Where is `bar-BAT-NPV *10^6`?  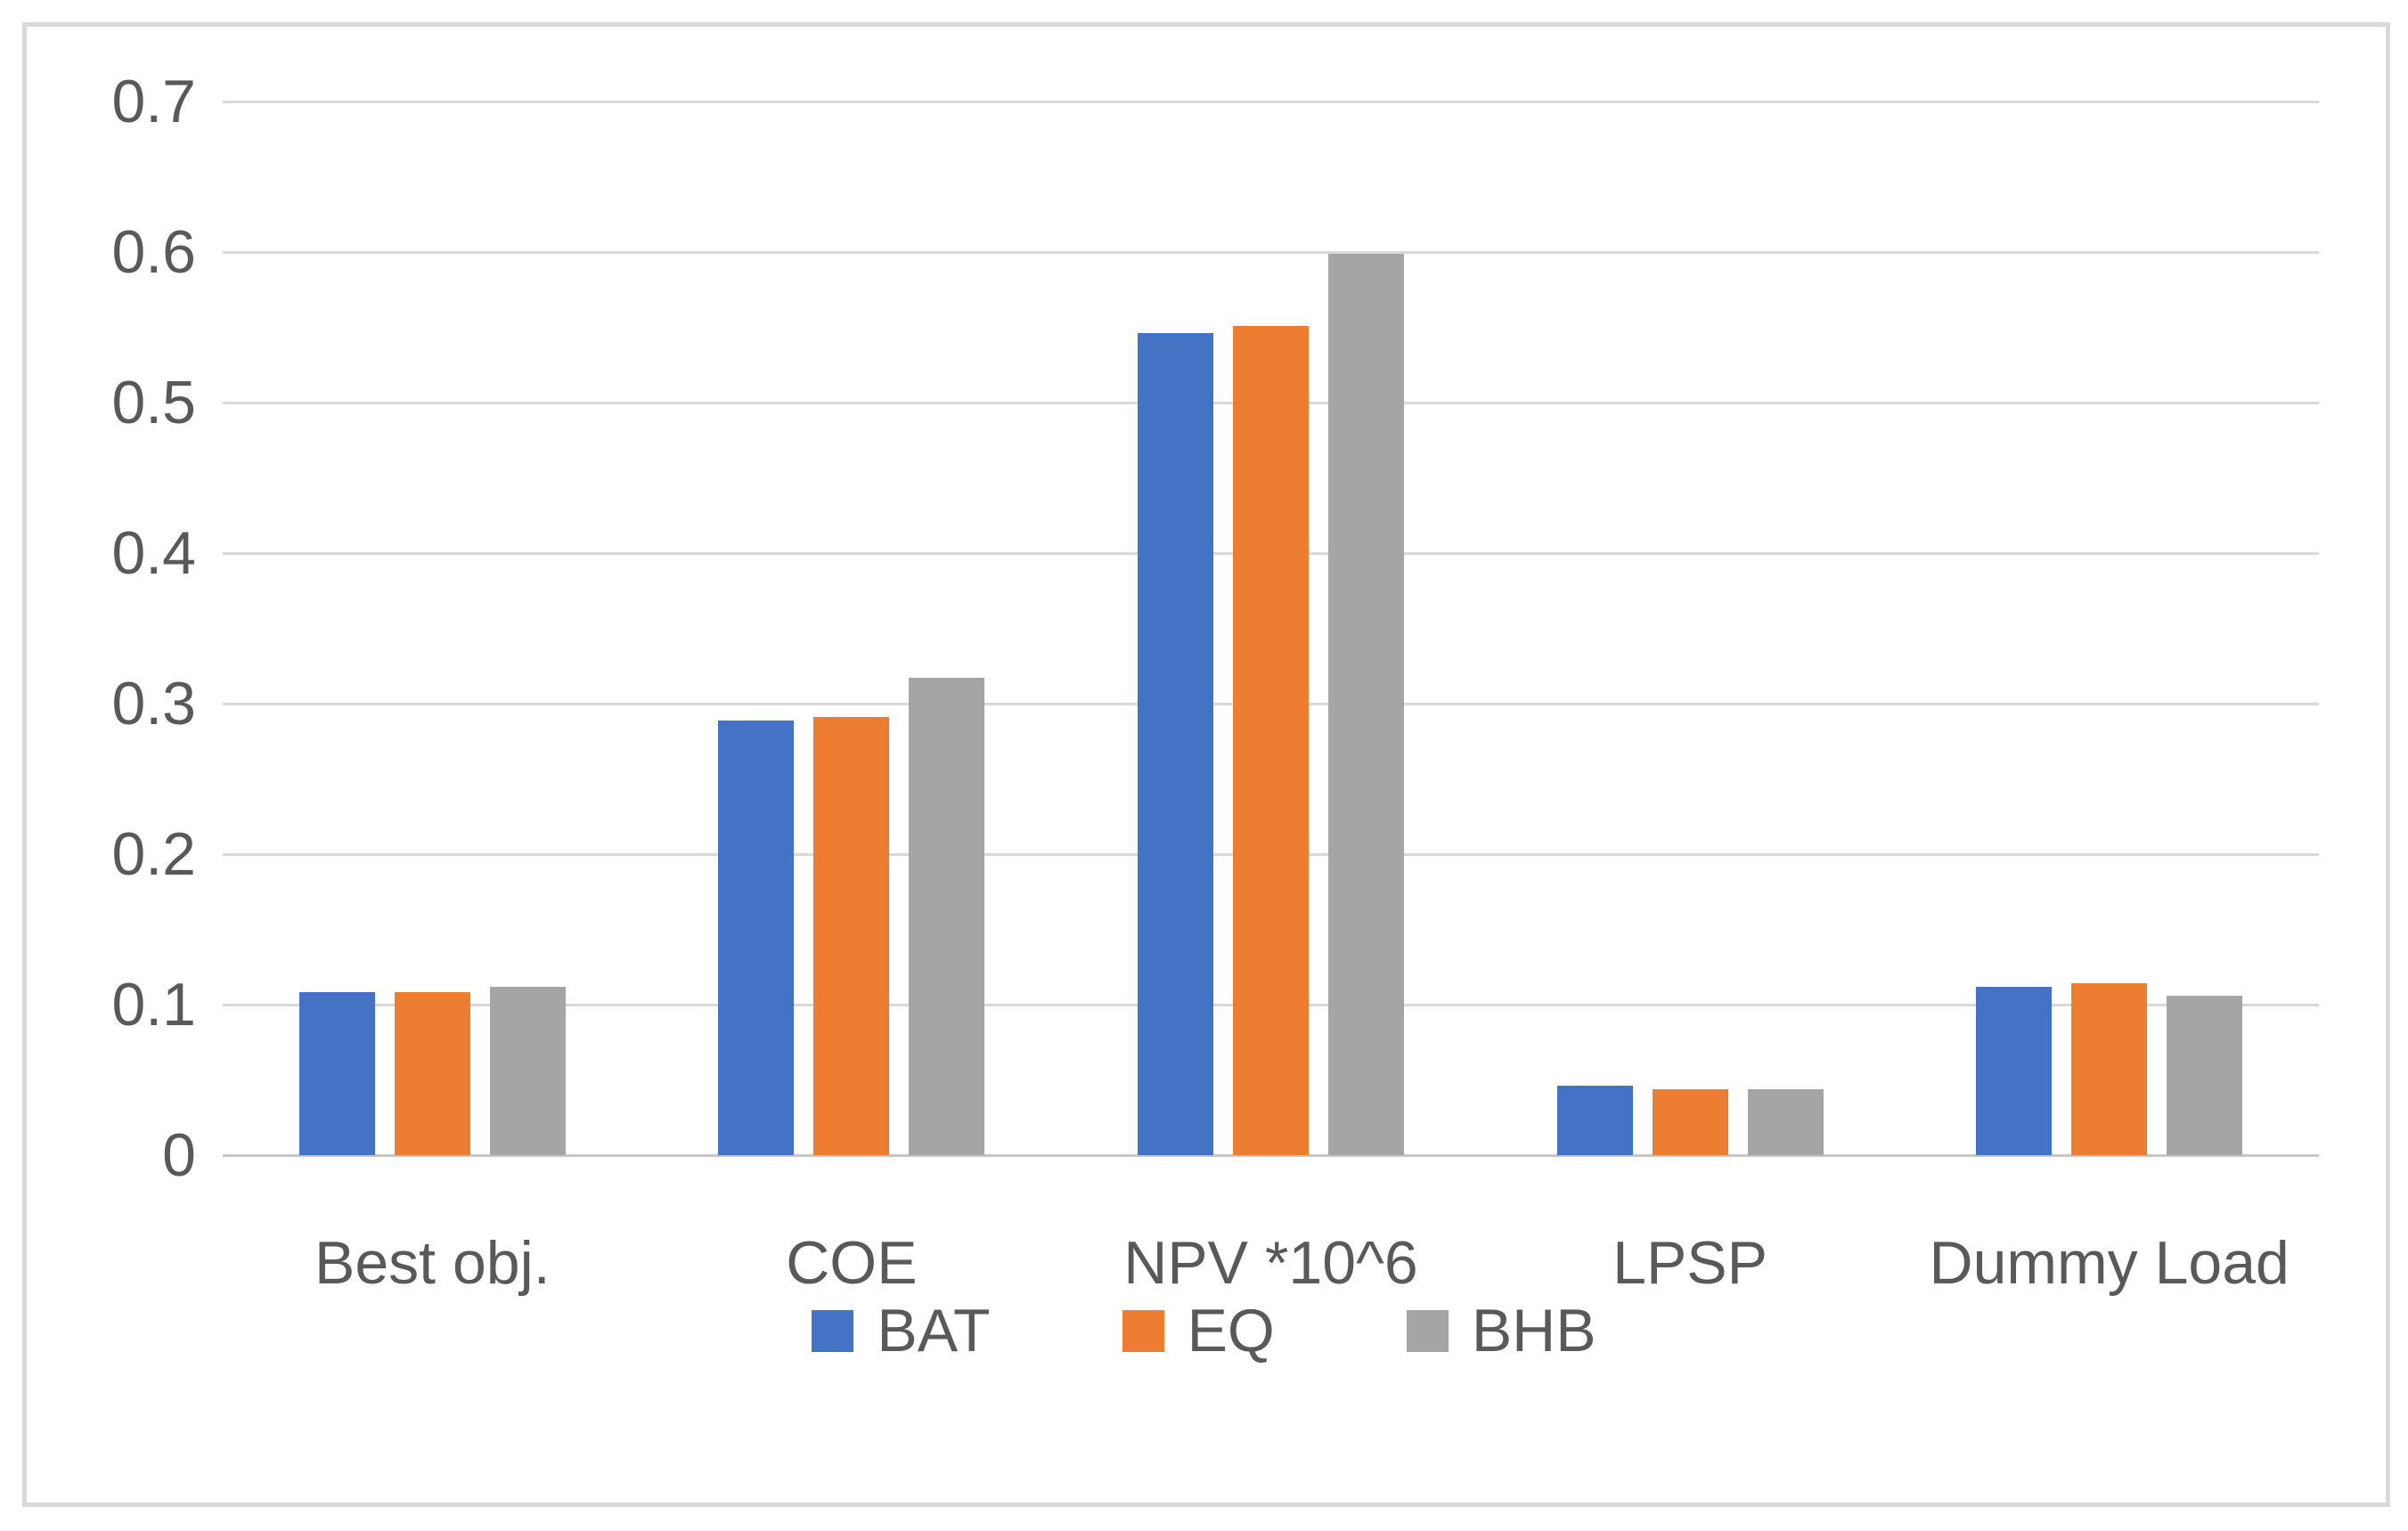 bar-BAT-NPV *10^6 is located at coordinates (1175, 744).